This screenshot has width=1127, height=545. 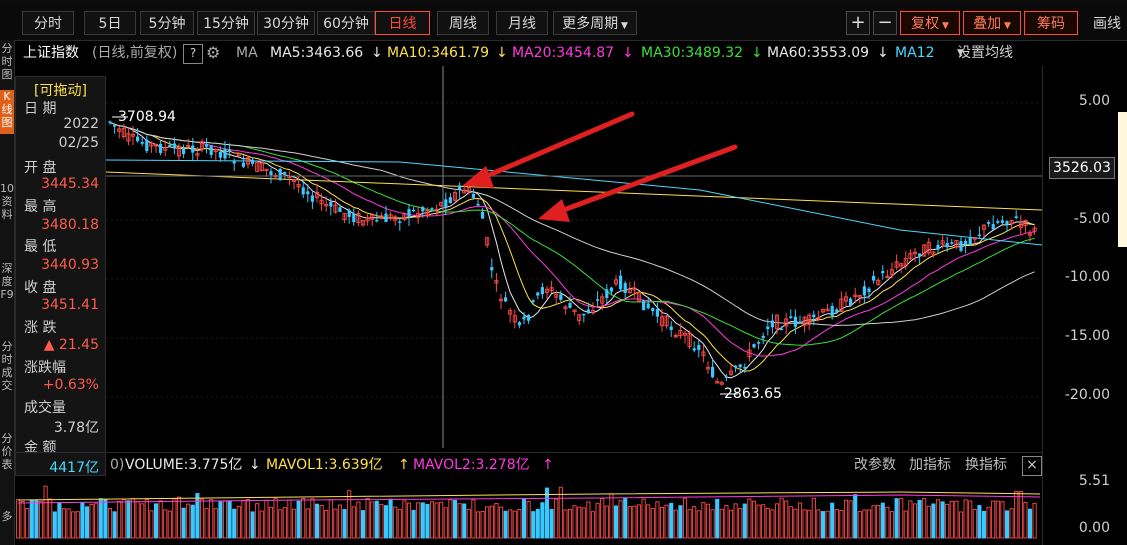 I want to click on high-value: 3480.18, so click(x=70, y=225).